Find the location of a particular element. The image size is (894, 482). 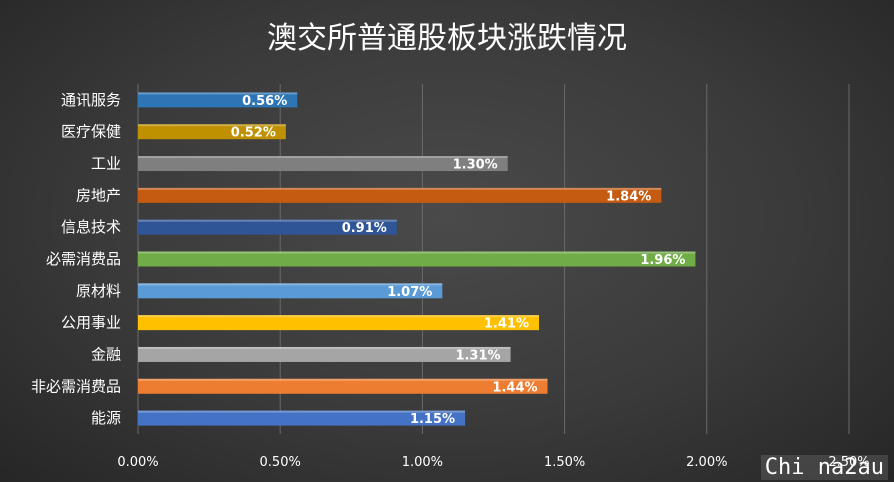

data-label-1: 0.52% is located at coordinates (253, 133).